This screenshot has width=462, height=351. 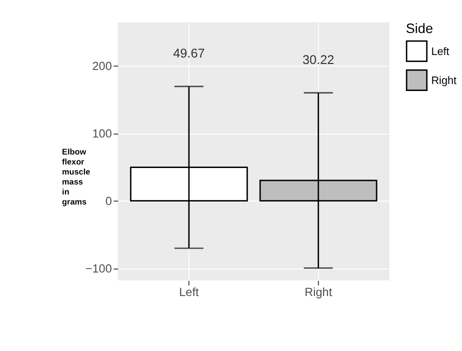 What do you see at coordinates (444, 80) in the screenshot?
I see `legend-label: Right` at bounding box center [444, 80].